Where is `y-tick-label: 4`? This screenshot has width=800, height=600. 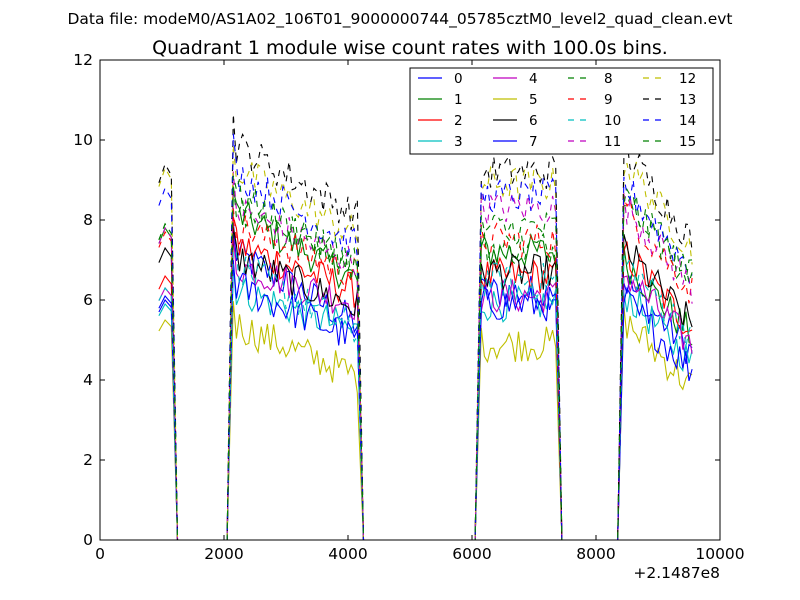
y-tick-label: 4 is located at coordinates (88, 380).